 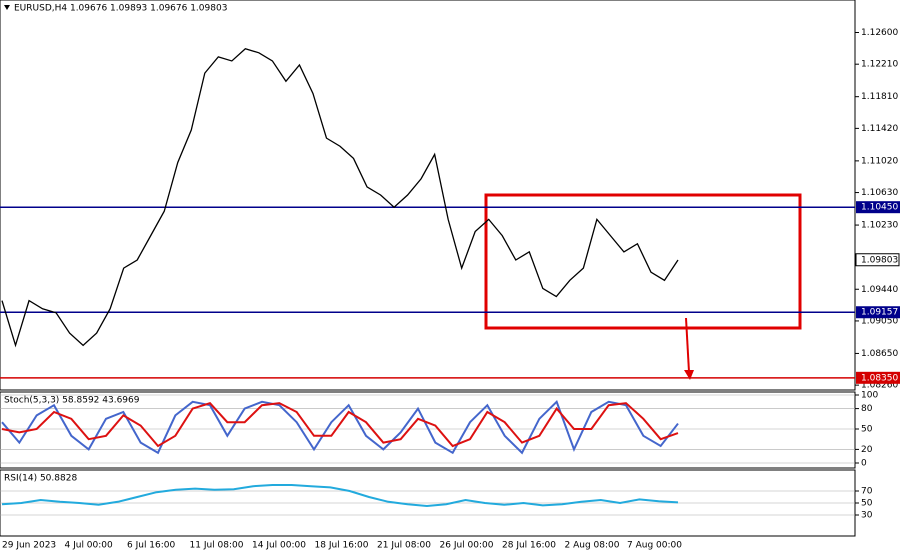 I want to click on y-tick-label: 30, so click(x=867, y=516).